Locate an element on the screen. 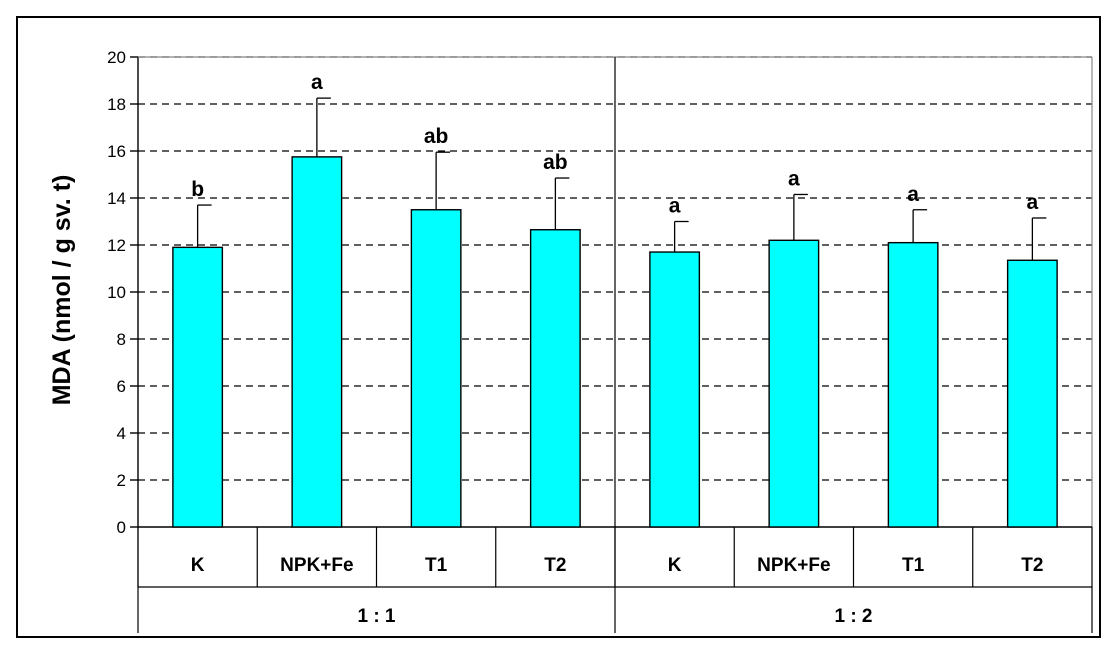 The height and width of the screenshot is (657, 1110). y-tick-label: 18 is located at coordinates (116, 104).